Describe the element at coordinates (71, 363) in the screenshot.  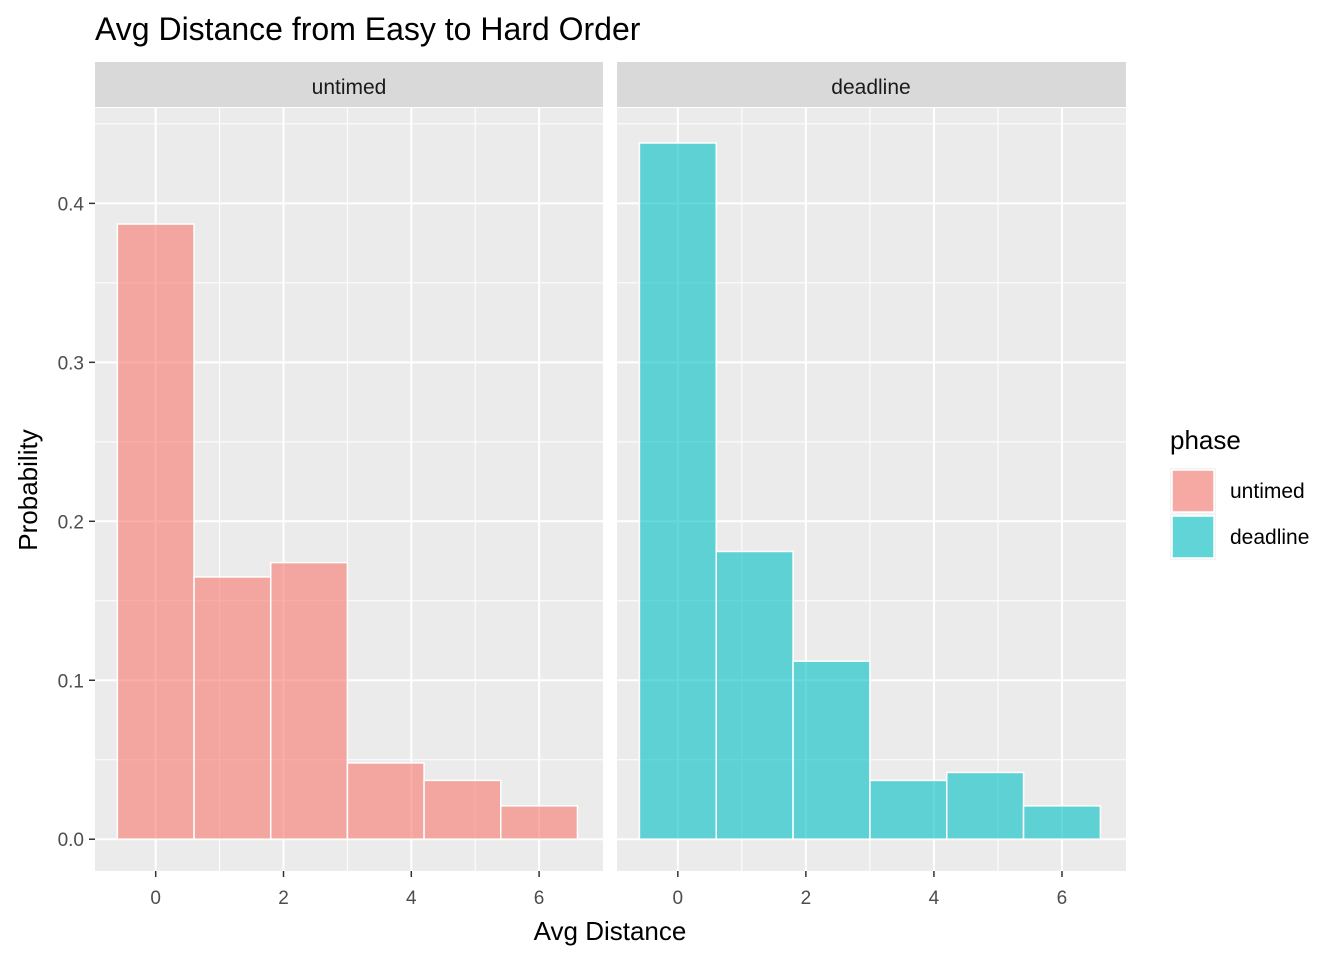
I see `y-tick-label: 0.3` at that location.